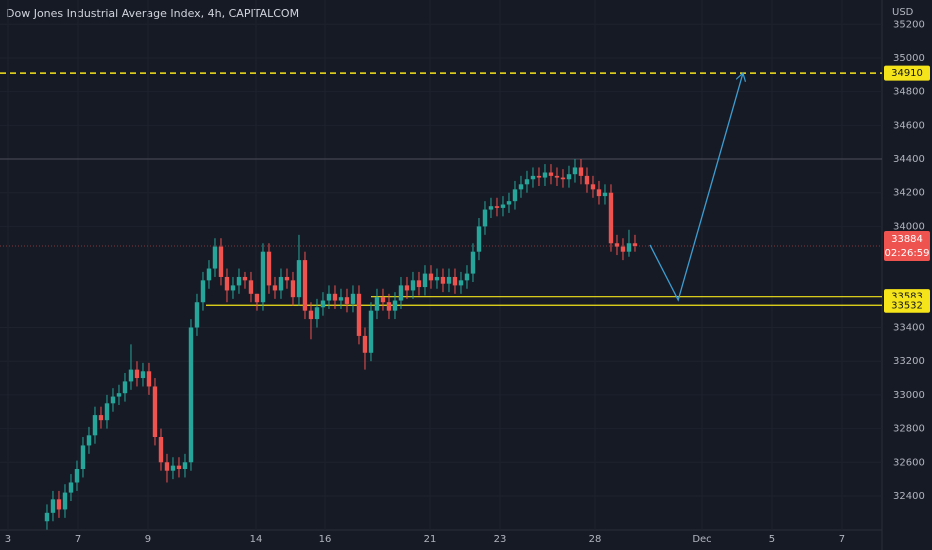 The image size is (932, 550). I want to click on y-tick-label: 34000, so click(909, 226).